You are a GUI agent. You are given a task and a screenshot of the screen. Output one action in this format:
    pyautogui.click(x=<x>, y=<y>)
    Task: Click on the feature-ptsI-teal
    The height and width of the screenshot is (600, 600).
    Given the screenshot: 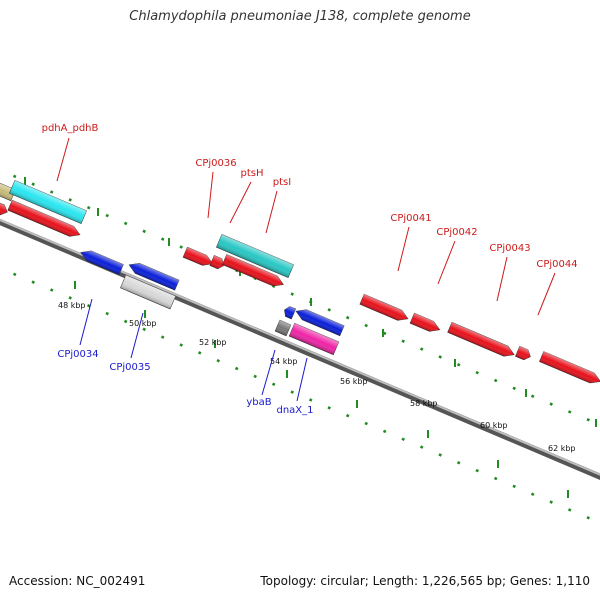 What is the action you would take?
    pyautogui.click(x=255, y=256)
    